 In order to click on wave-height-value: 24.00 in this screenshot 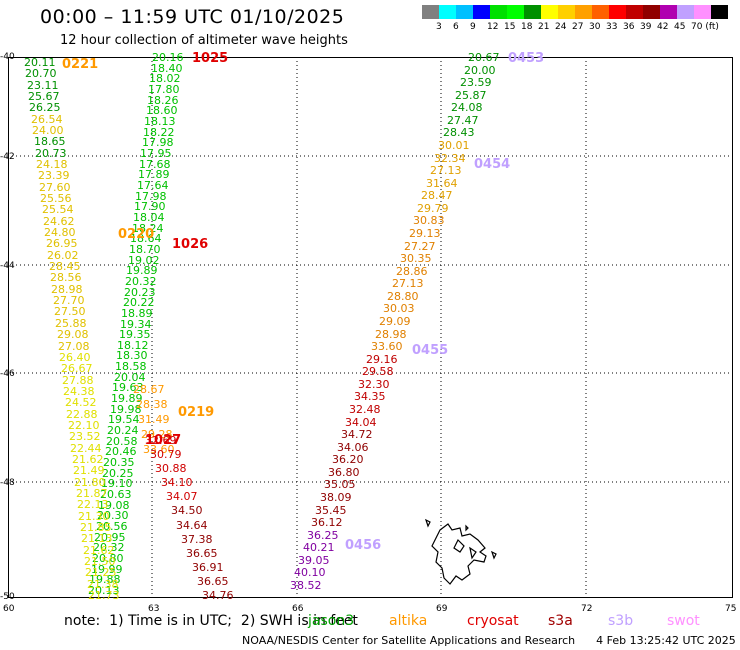, I will do `click(48, 130)`.